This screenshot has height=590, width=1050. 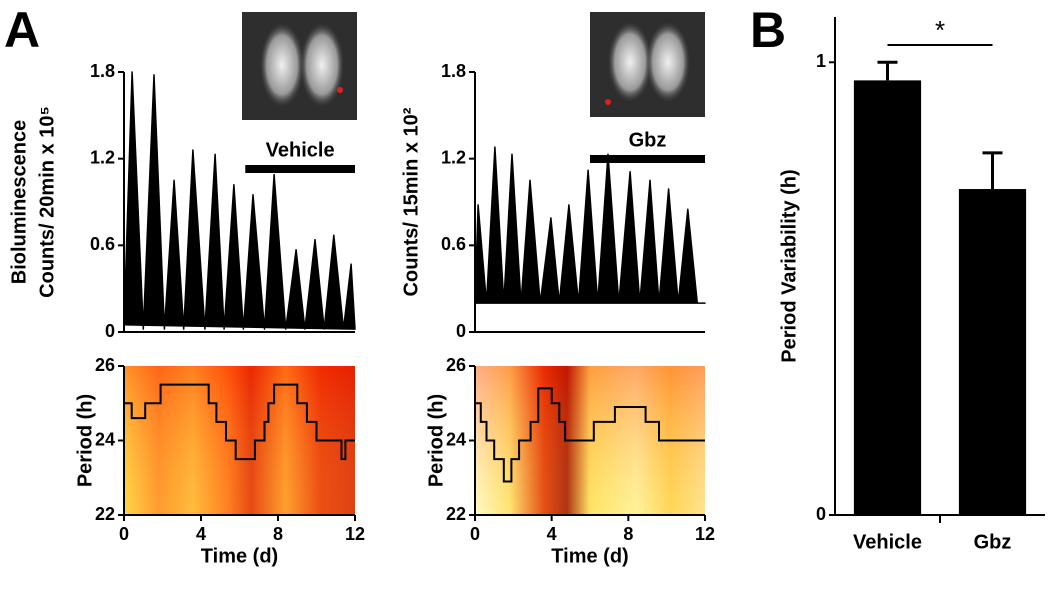 What do you see at coordinates (299, 66) in the screenshot?
I see `scn-image-vehicle` at bounding box center [299, 66].